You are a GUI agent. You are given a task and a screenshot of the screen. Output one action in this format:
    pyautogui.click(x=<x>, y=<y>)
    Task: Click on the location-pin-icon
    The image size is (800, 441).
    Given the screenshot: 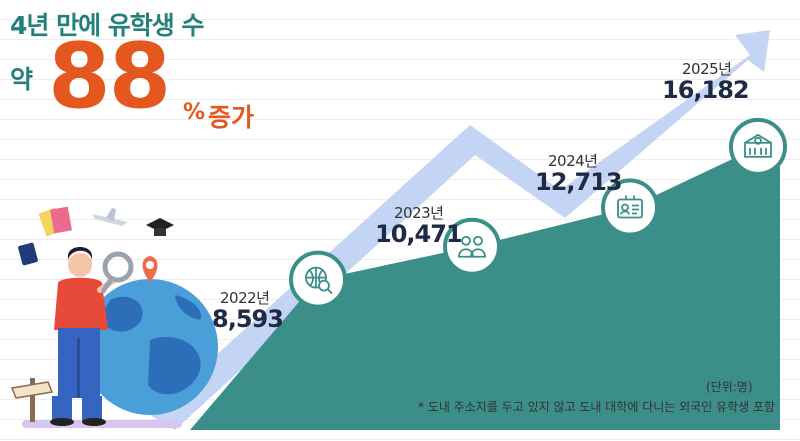 What is the action you would take?
    pyautogui.click(x=150, y=269)
    